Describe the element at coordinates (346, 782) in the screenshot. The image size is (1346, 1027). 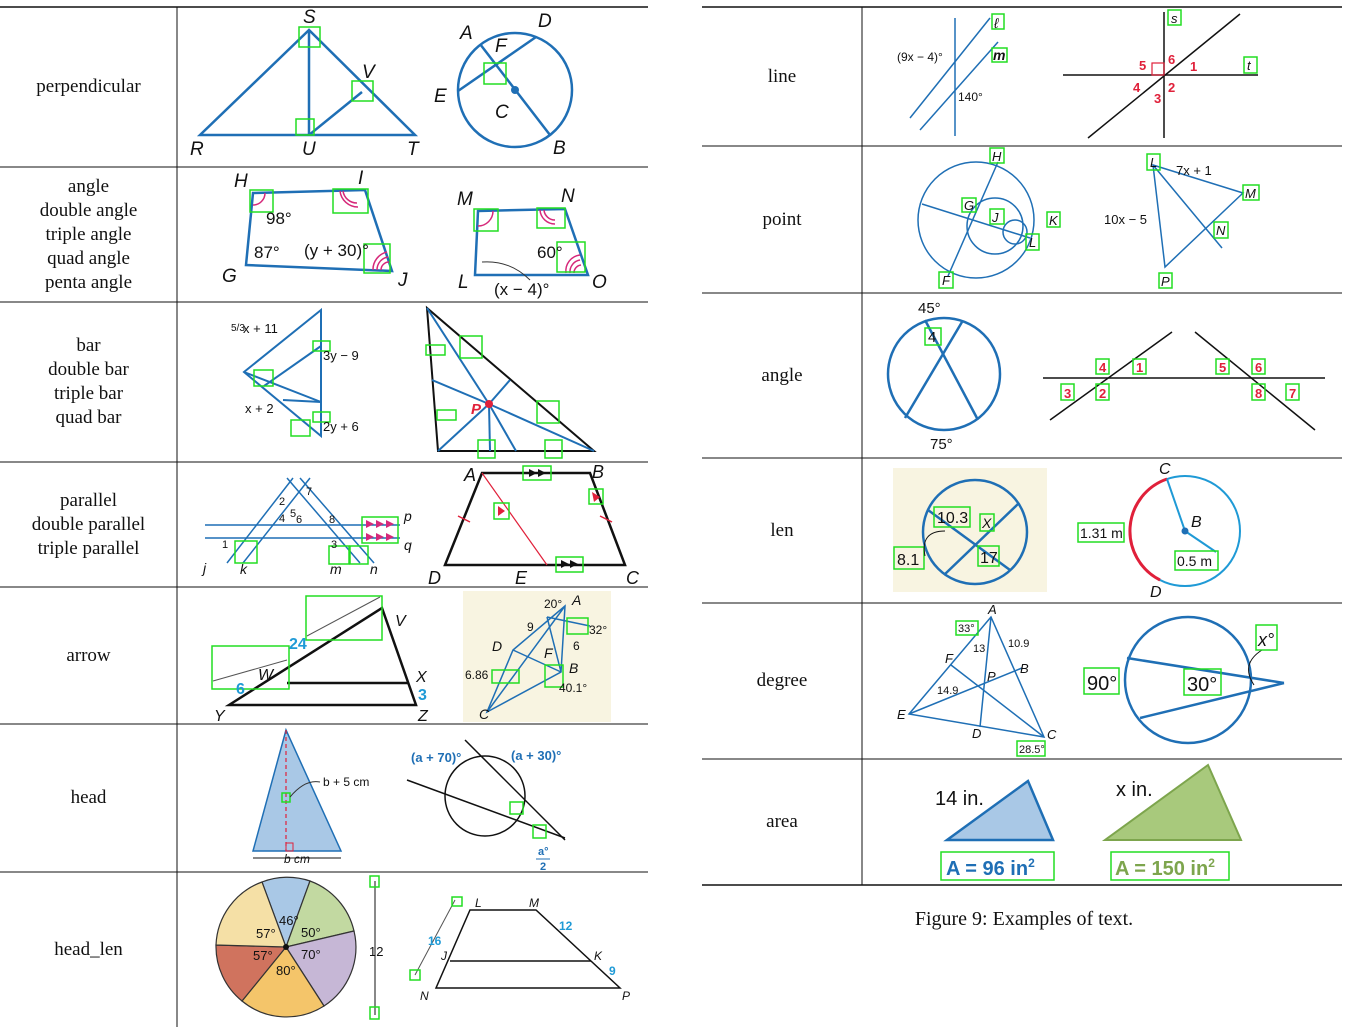
I see `svg-text: b + 5 cm` at that location.